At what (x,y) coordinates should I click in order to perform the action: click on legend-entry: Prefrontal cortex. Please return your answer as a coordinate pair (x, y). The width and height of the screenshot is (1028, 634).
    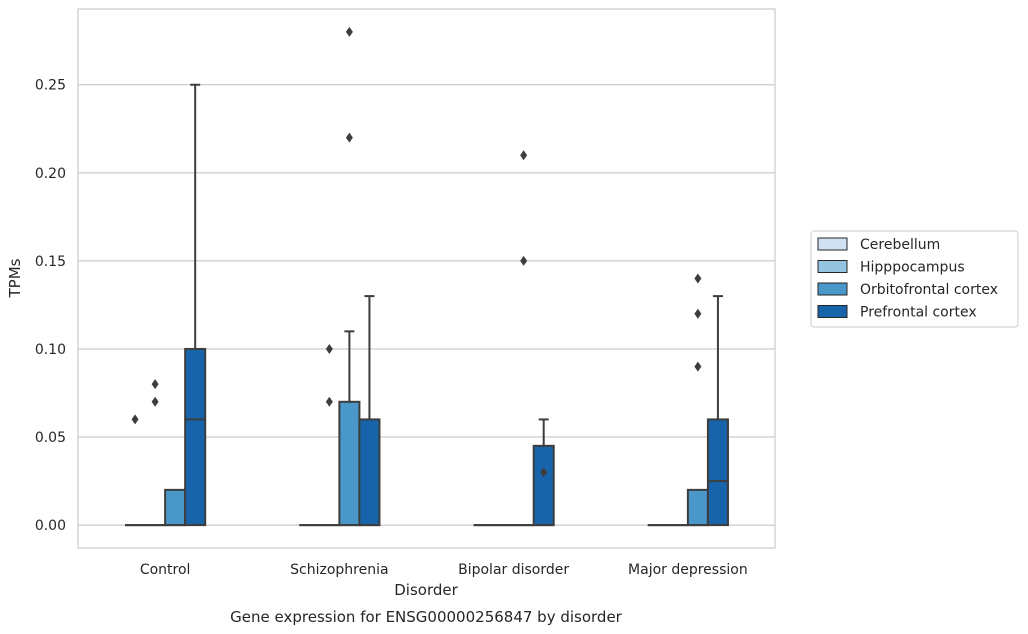
    Looking at the image, I should click on (897, 313).